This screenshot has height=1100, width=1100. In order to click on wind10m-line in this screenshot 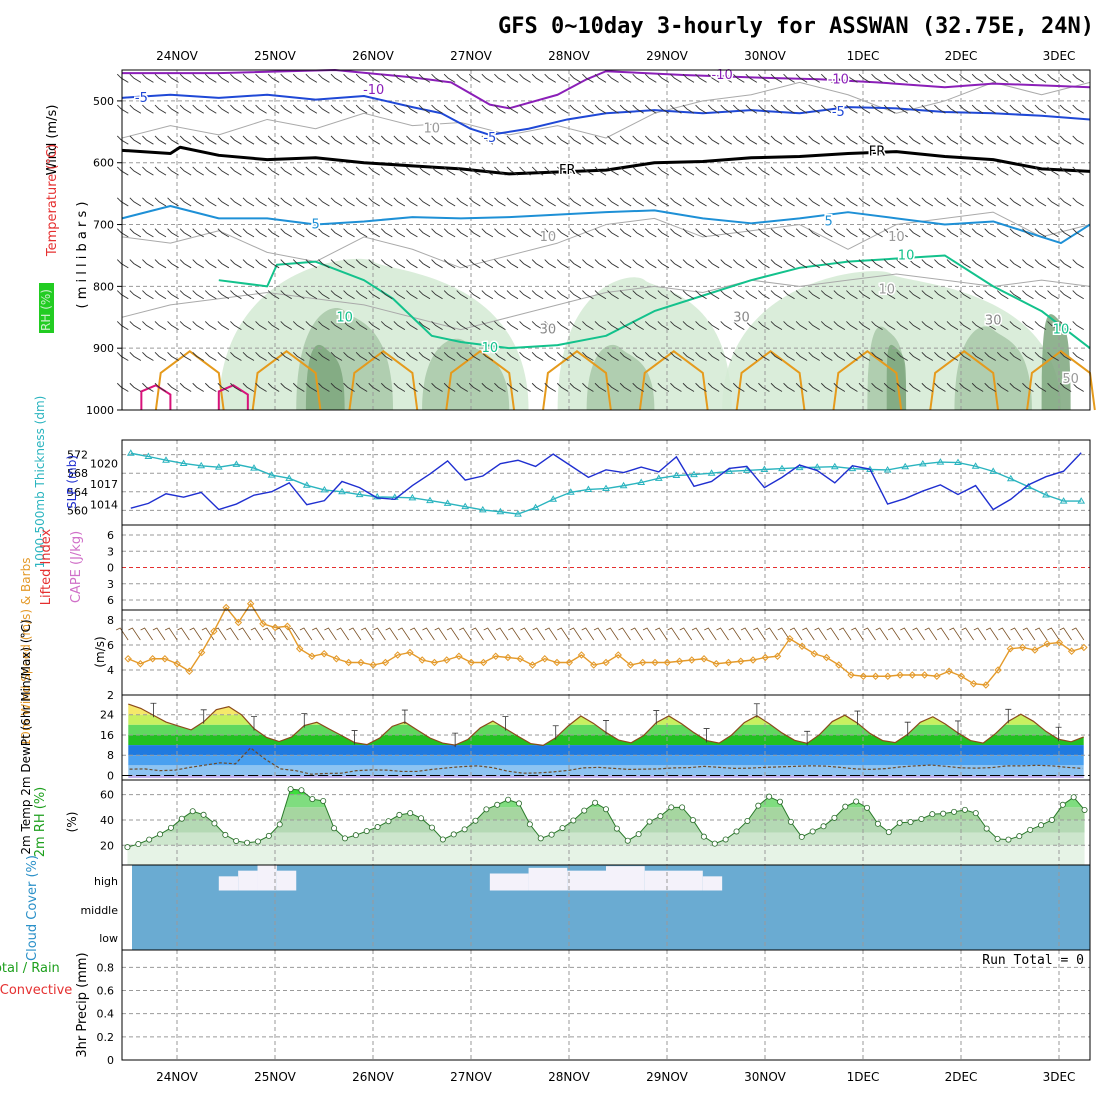, I will do `click(606, 644)`.